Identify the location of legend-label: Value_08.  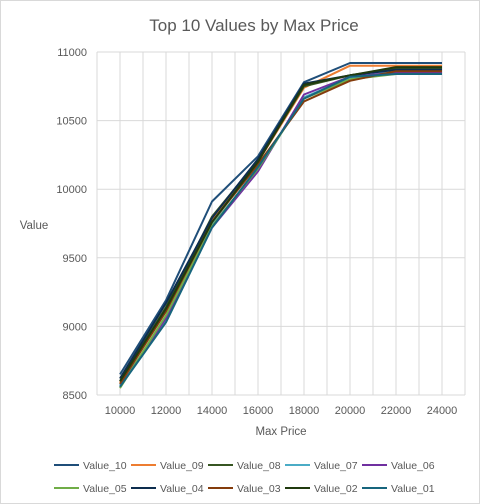
(259, 466).